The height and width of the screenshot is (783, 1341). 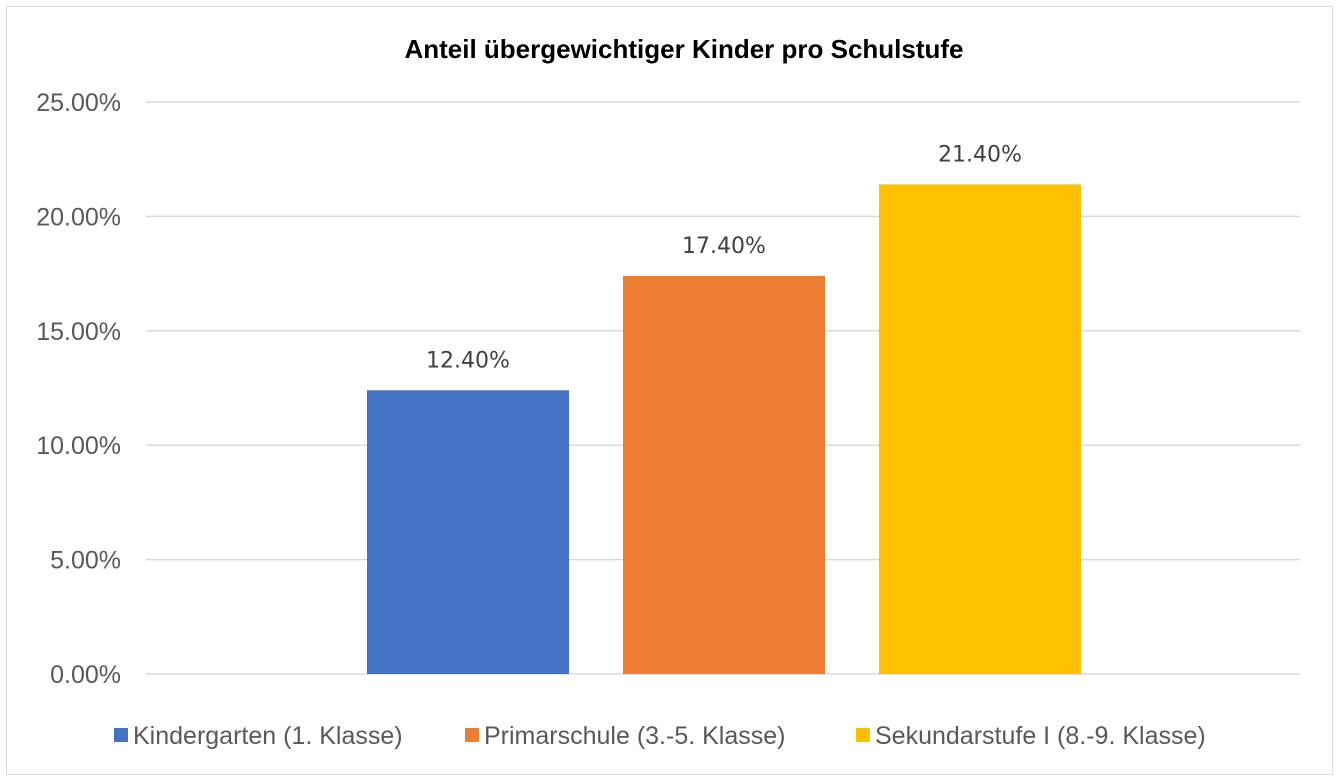 What do you see at coordinates (78, 389) in the screenshot?
I see `y-axis-ticks: 0.00% 5.00% 10.00% 15.00% 20.00% 25.00%` at bounding box center [78, 389].